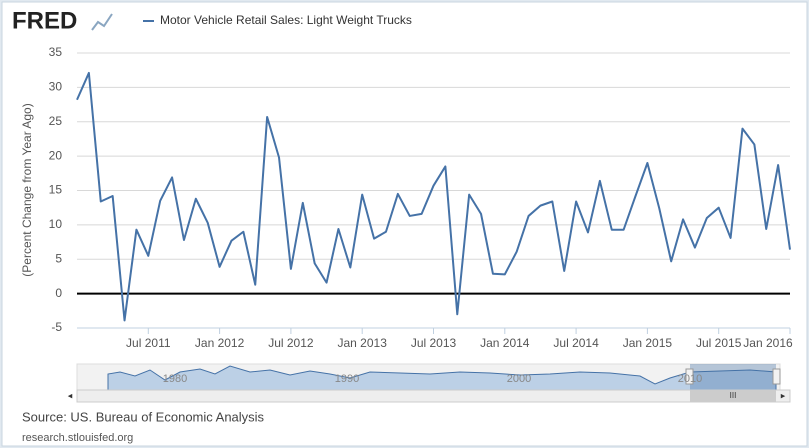 The height and width of the screenshot is (448, 809). What do you see at coordinates (44, 20) in the screenshot?
I see `brand: FRED` at bounding box center [44, 20].